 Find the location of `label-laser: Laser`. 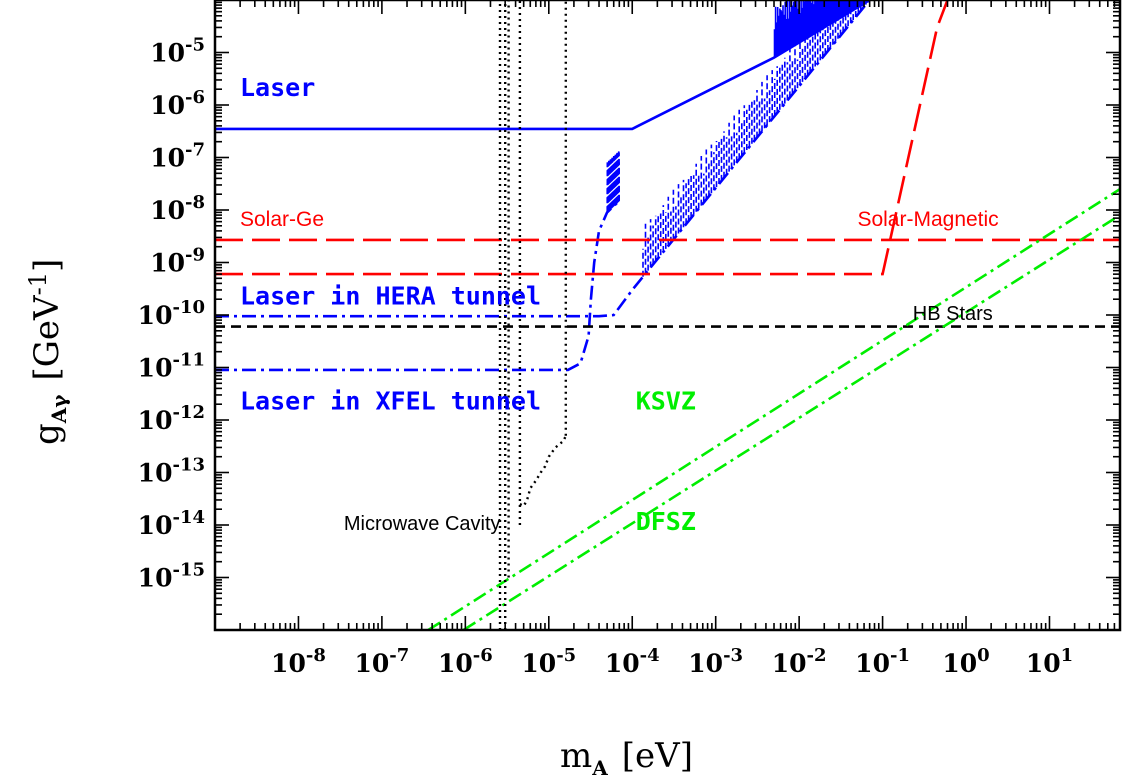

label-laser: Laser is located at coordinates (277, 87).